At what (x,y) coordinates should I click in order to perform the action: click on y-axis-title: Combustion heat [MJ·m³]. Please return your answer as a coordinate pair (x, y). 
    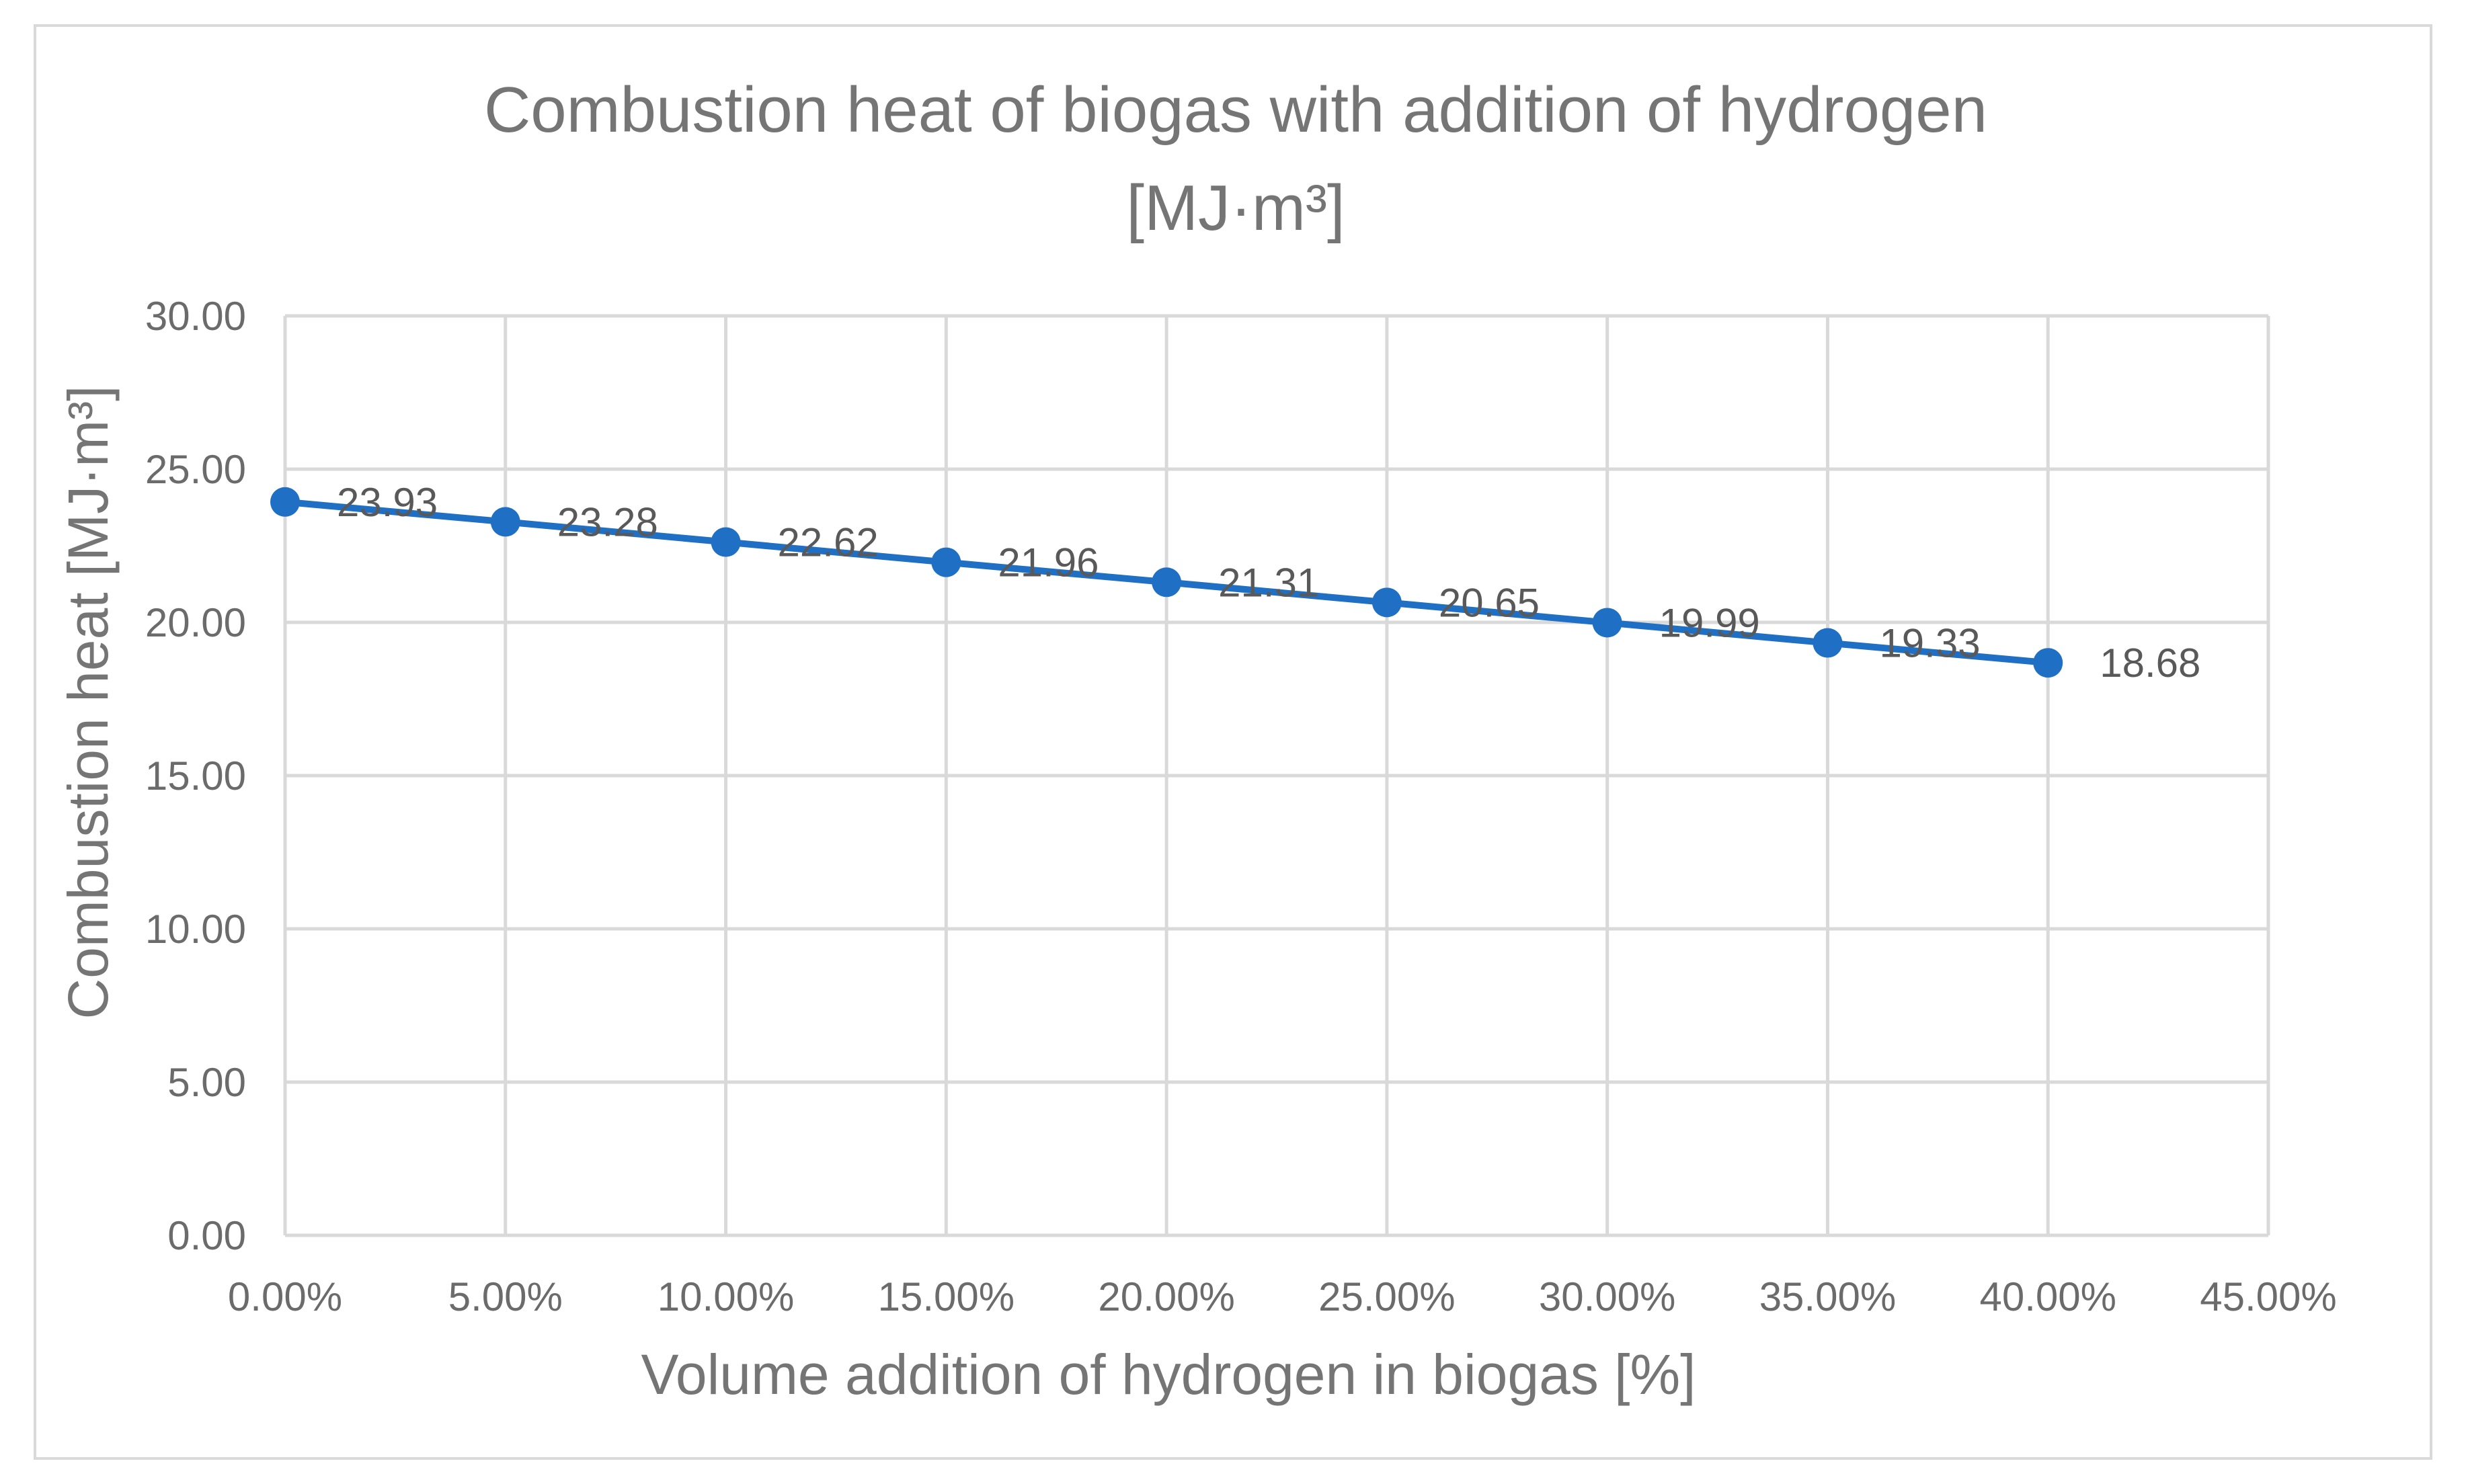
    Looking at the image, I should click on (88, 703).